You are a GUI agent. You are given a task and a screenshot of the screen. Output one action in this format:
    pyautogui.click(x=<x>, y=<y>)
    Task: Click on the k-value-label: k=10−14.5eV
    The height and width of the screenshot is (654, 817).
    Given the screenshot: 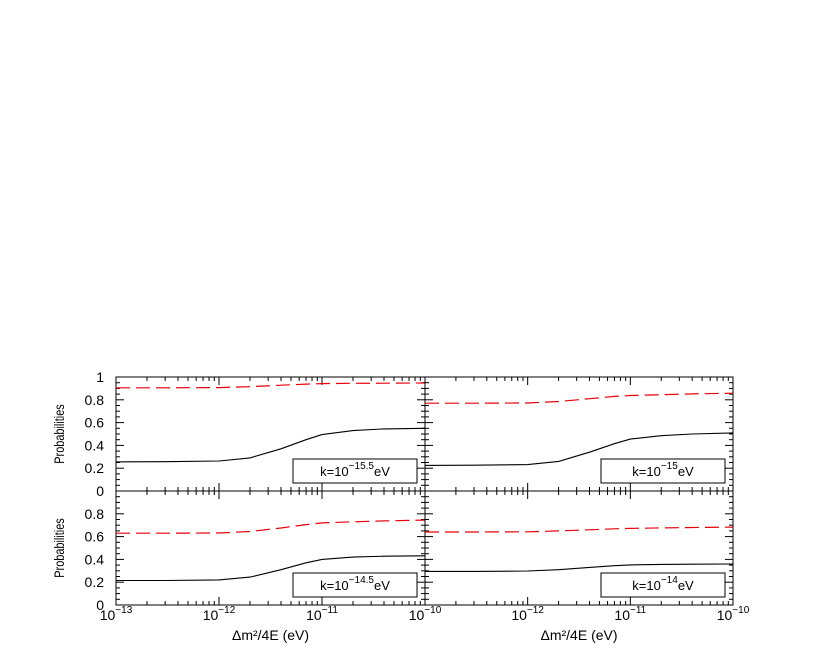 What is the action you would take?
    pyautogui.click(x=355, y=584)
    